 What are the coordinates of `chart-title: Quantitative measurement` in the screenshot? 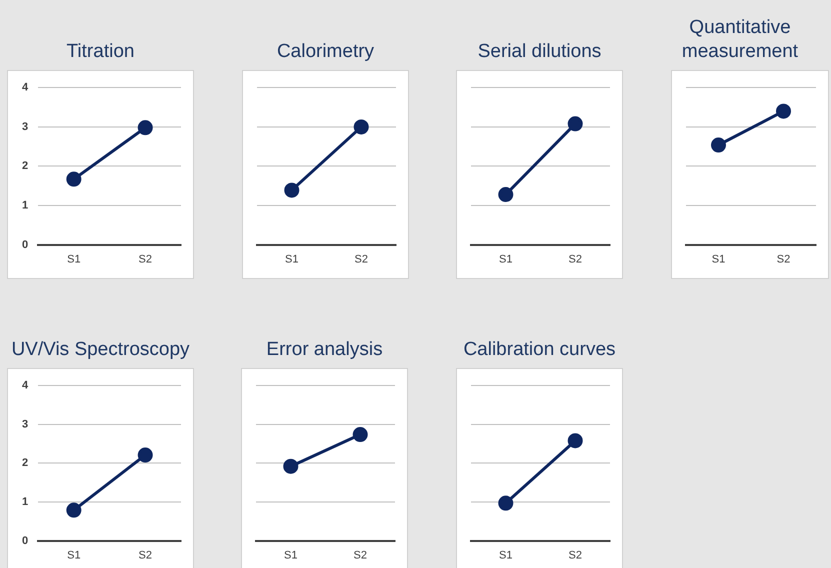 It's located at (740, 40).